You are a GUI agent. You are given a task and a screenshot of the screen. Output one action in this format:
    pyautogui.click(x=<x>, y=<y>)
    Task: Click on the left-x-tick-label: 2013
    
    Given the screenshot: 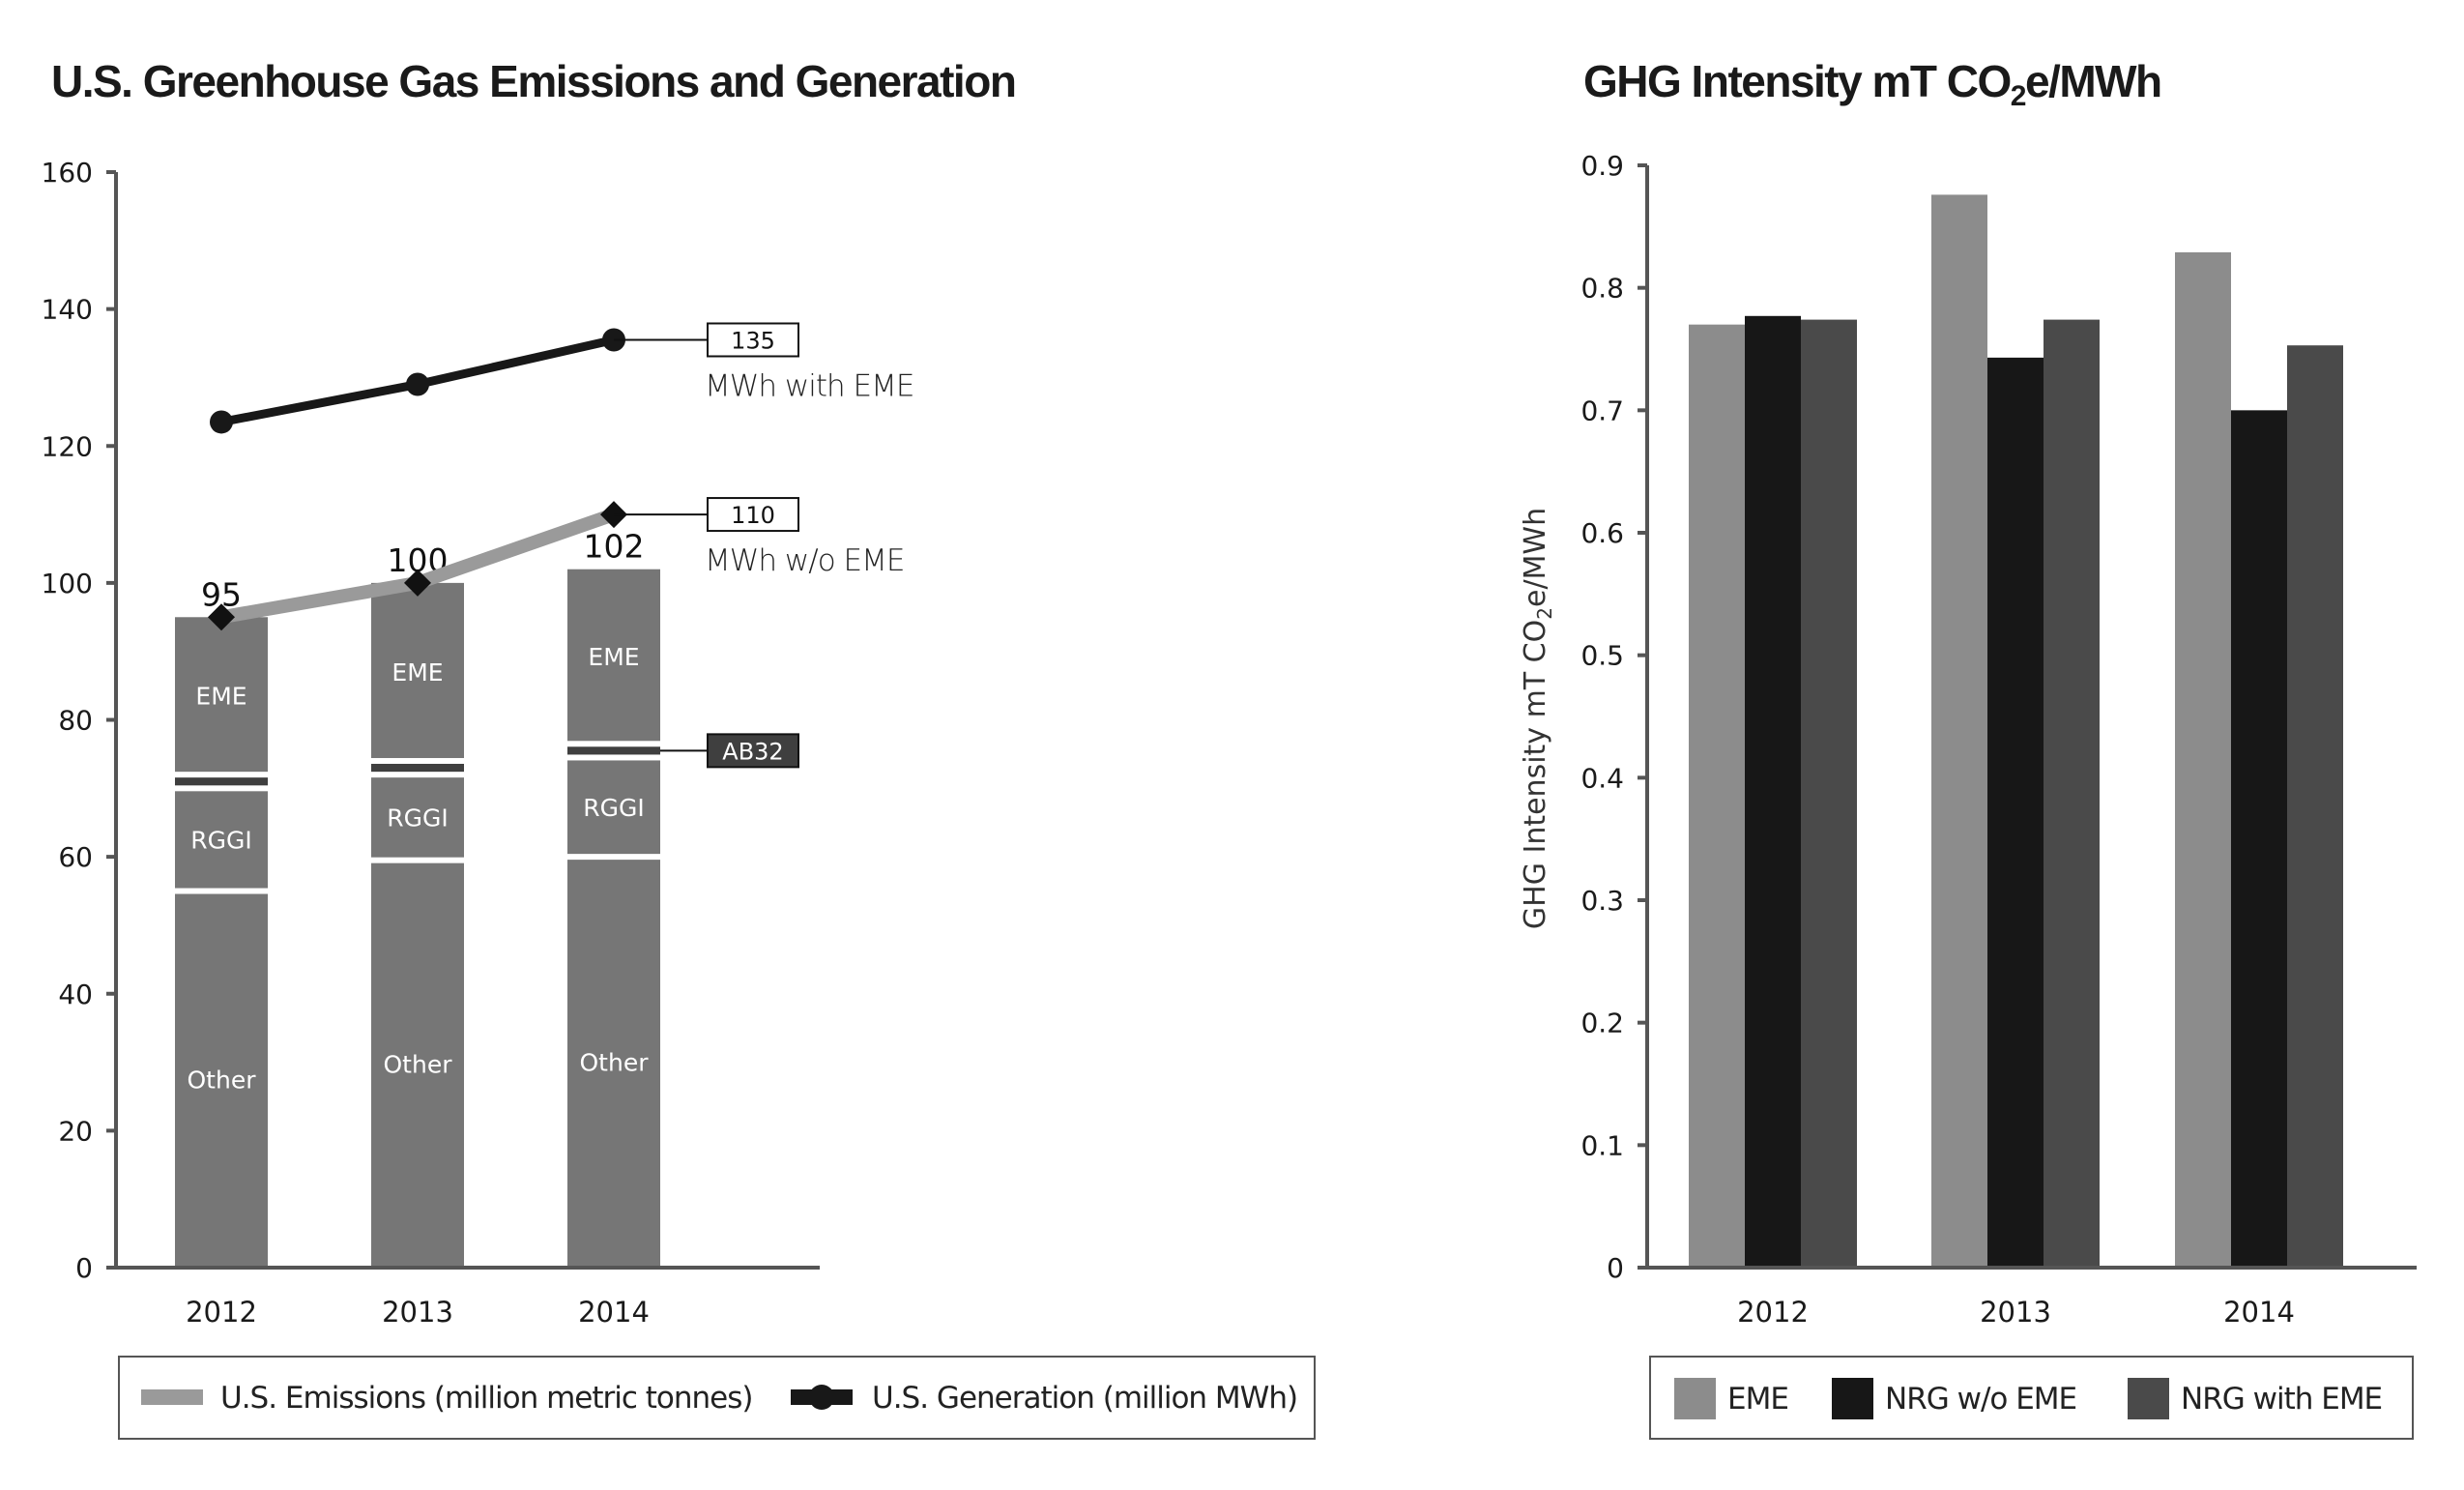 What is the action you would take?
    pyautogui.click(x=418, y=1312)
    